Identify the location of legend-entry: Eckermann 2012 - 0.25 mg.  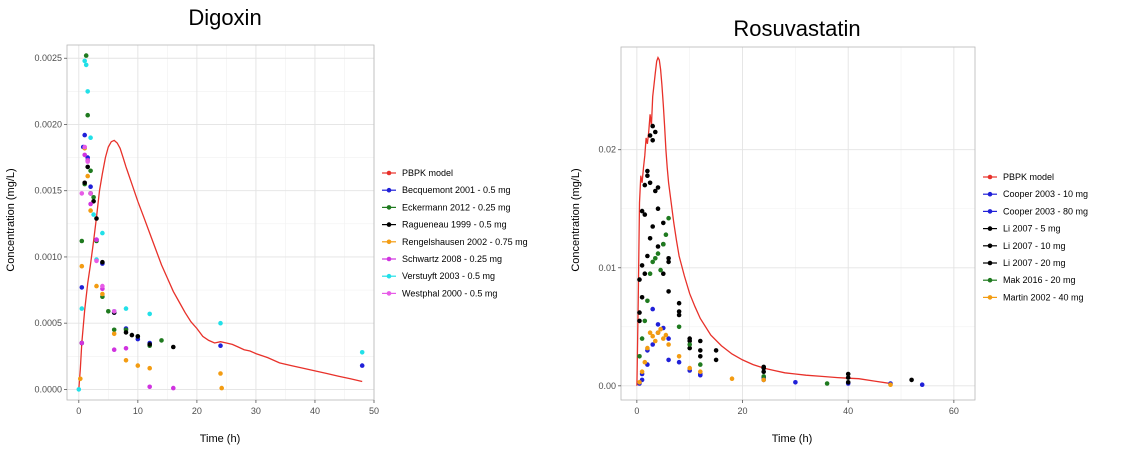
(456, 207).